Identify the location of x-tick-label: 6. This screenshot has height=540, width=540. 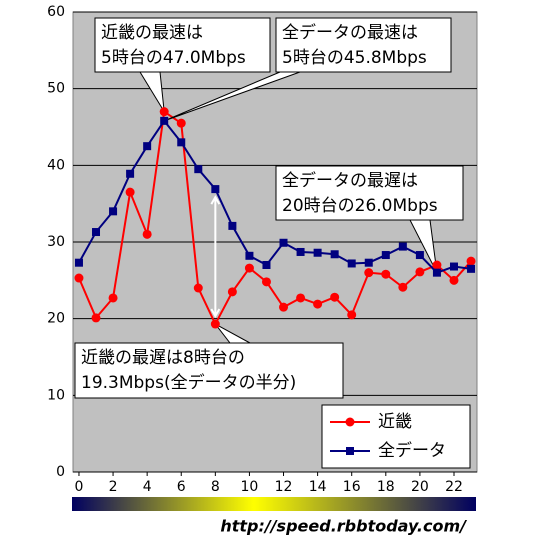
(181, 487).